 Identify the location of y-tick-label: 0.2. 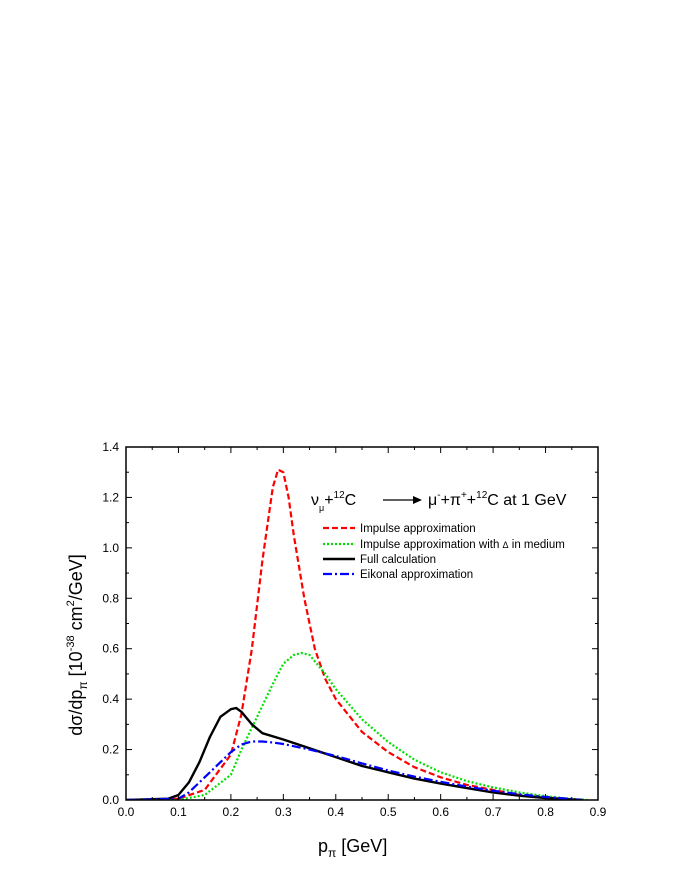
(110, 750).